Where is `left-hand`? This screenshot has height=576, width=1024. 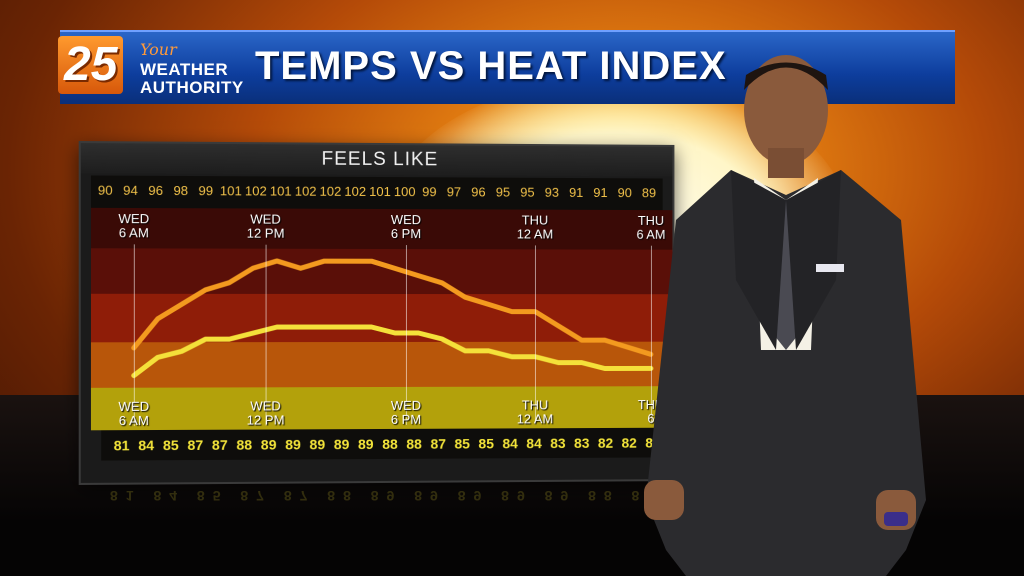 left-hand is located at coordinates (664, 500).